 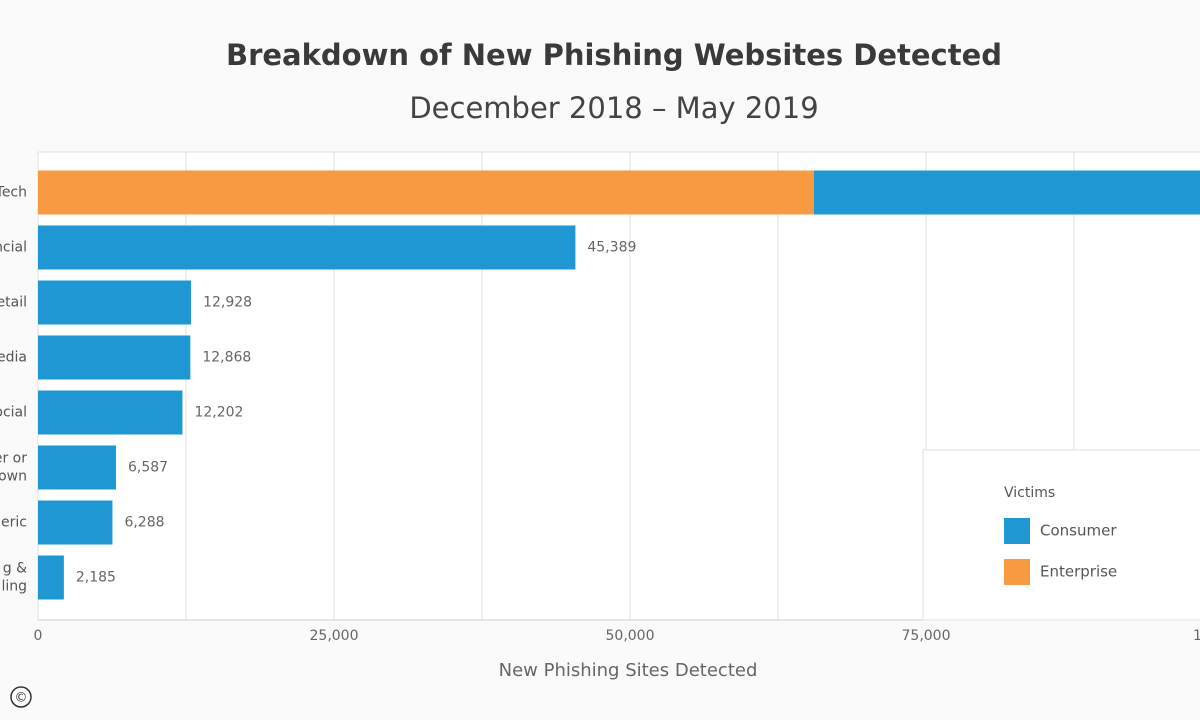 What do you see at coordinates (611, 248) in the screenshot?
I see `value-label: 45,389` at bounding box center [611, 248].